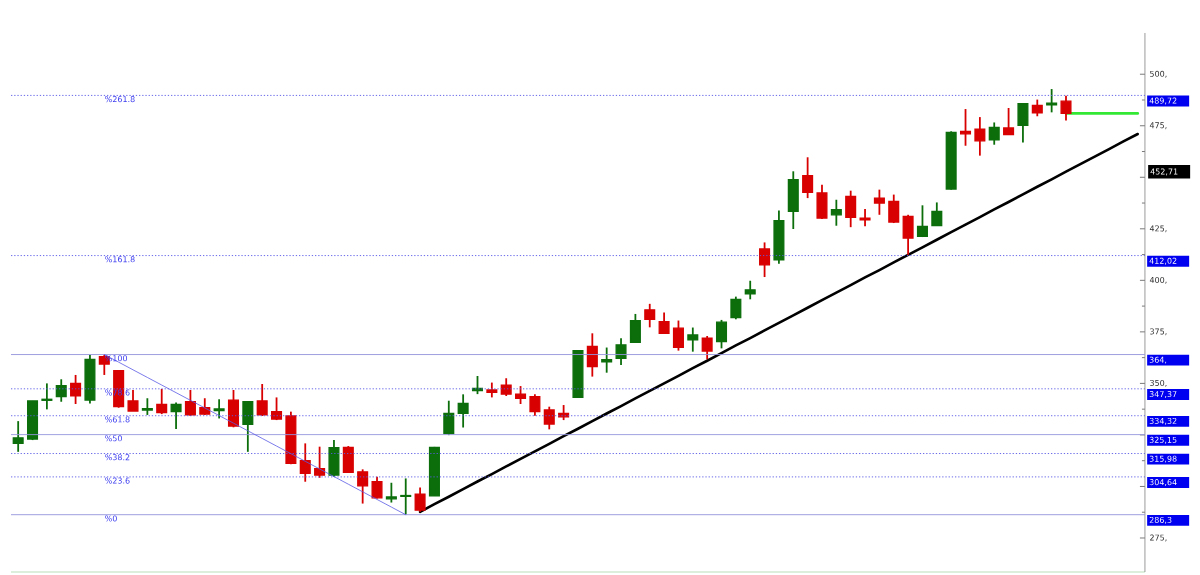 This screenshot has width=1200, height=575. Describe the element at coordinates (1158, 280) in the screenshot. I see `y-tick-label: 400,` at that location.